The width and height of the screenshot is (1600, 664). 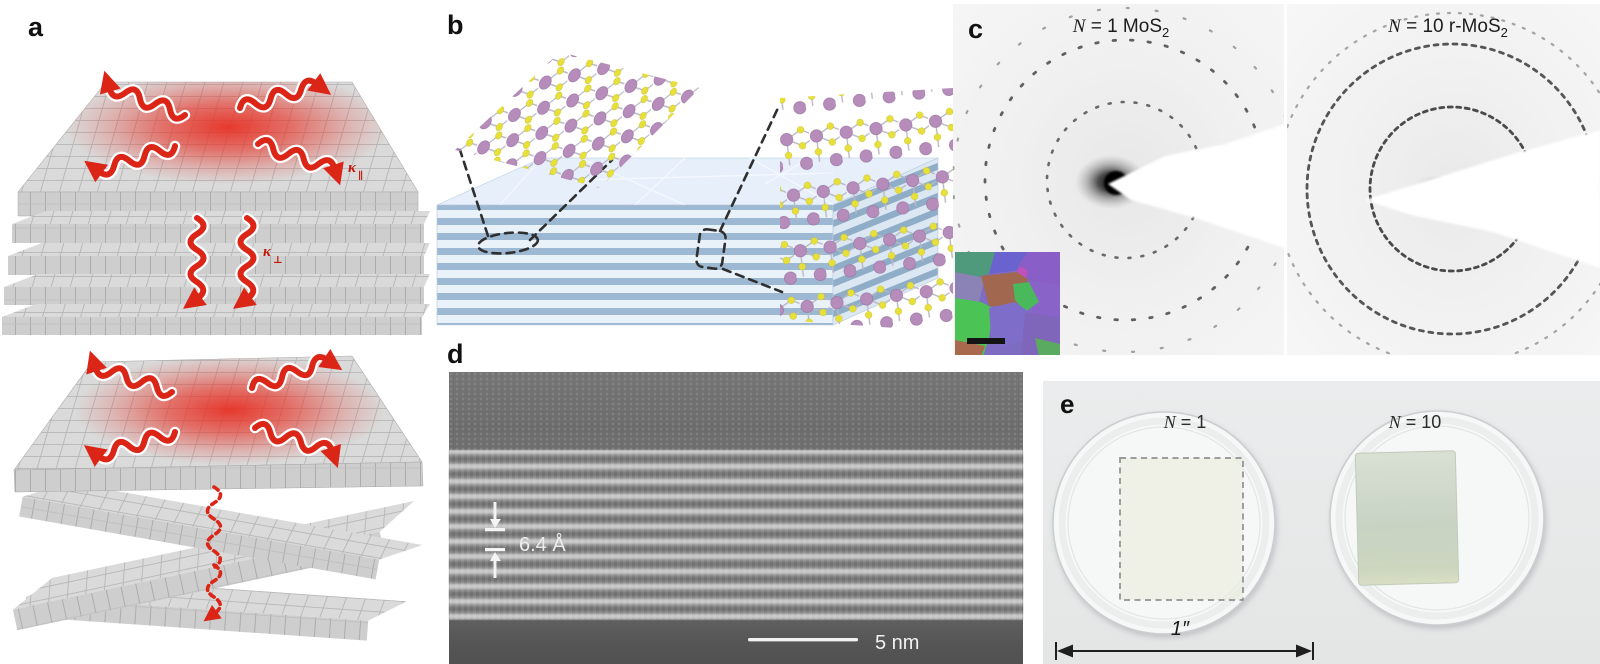 I want to click on wafer-diameter-label: 1″, so click(x=1180, y=629).